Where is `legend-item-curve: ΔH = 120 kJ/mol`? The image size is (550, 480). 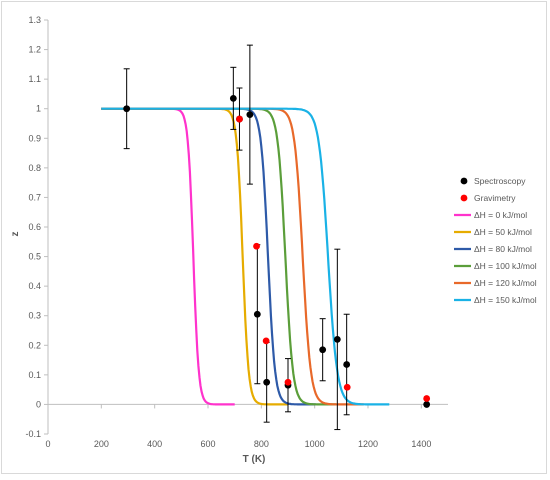
legend-item-curve: ΔH = 120 kJ/mol is located at coordinates (495, 283).